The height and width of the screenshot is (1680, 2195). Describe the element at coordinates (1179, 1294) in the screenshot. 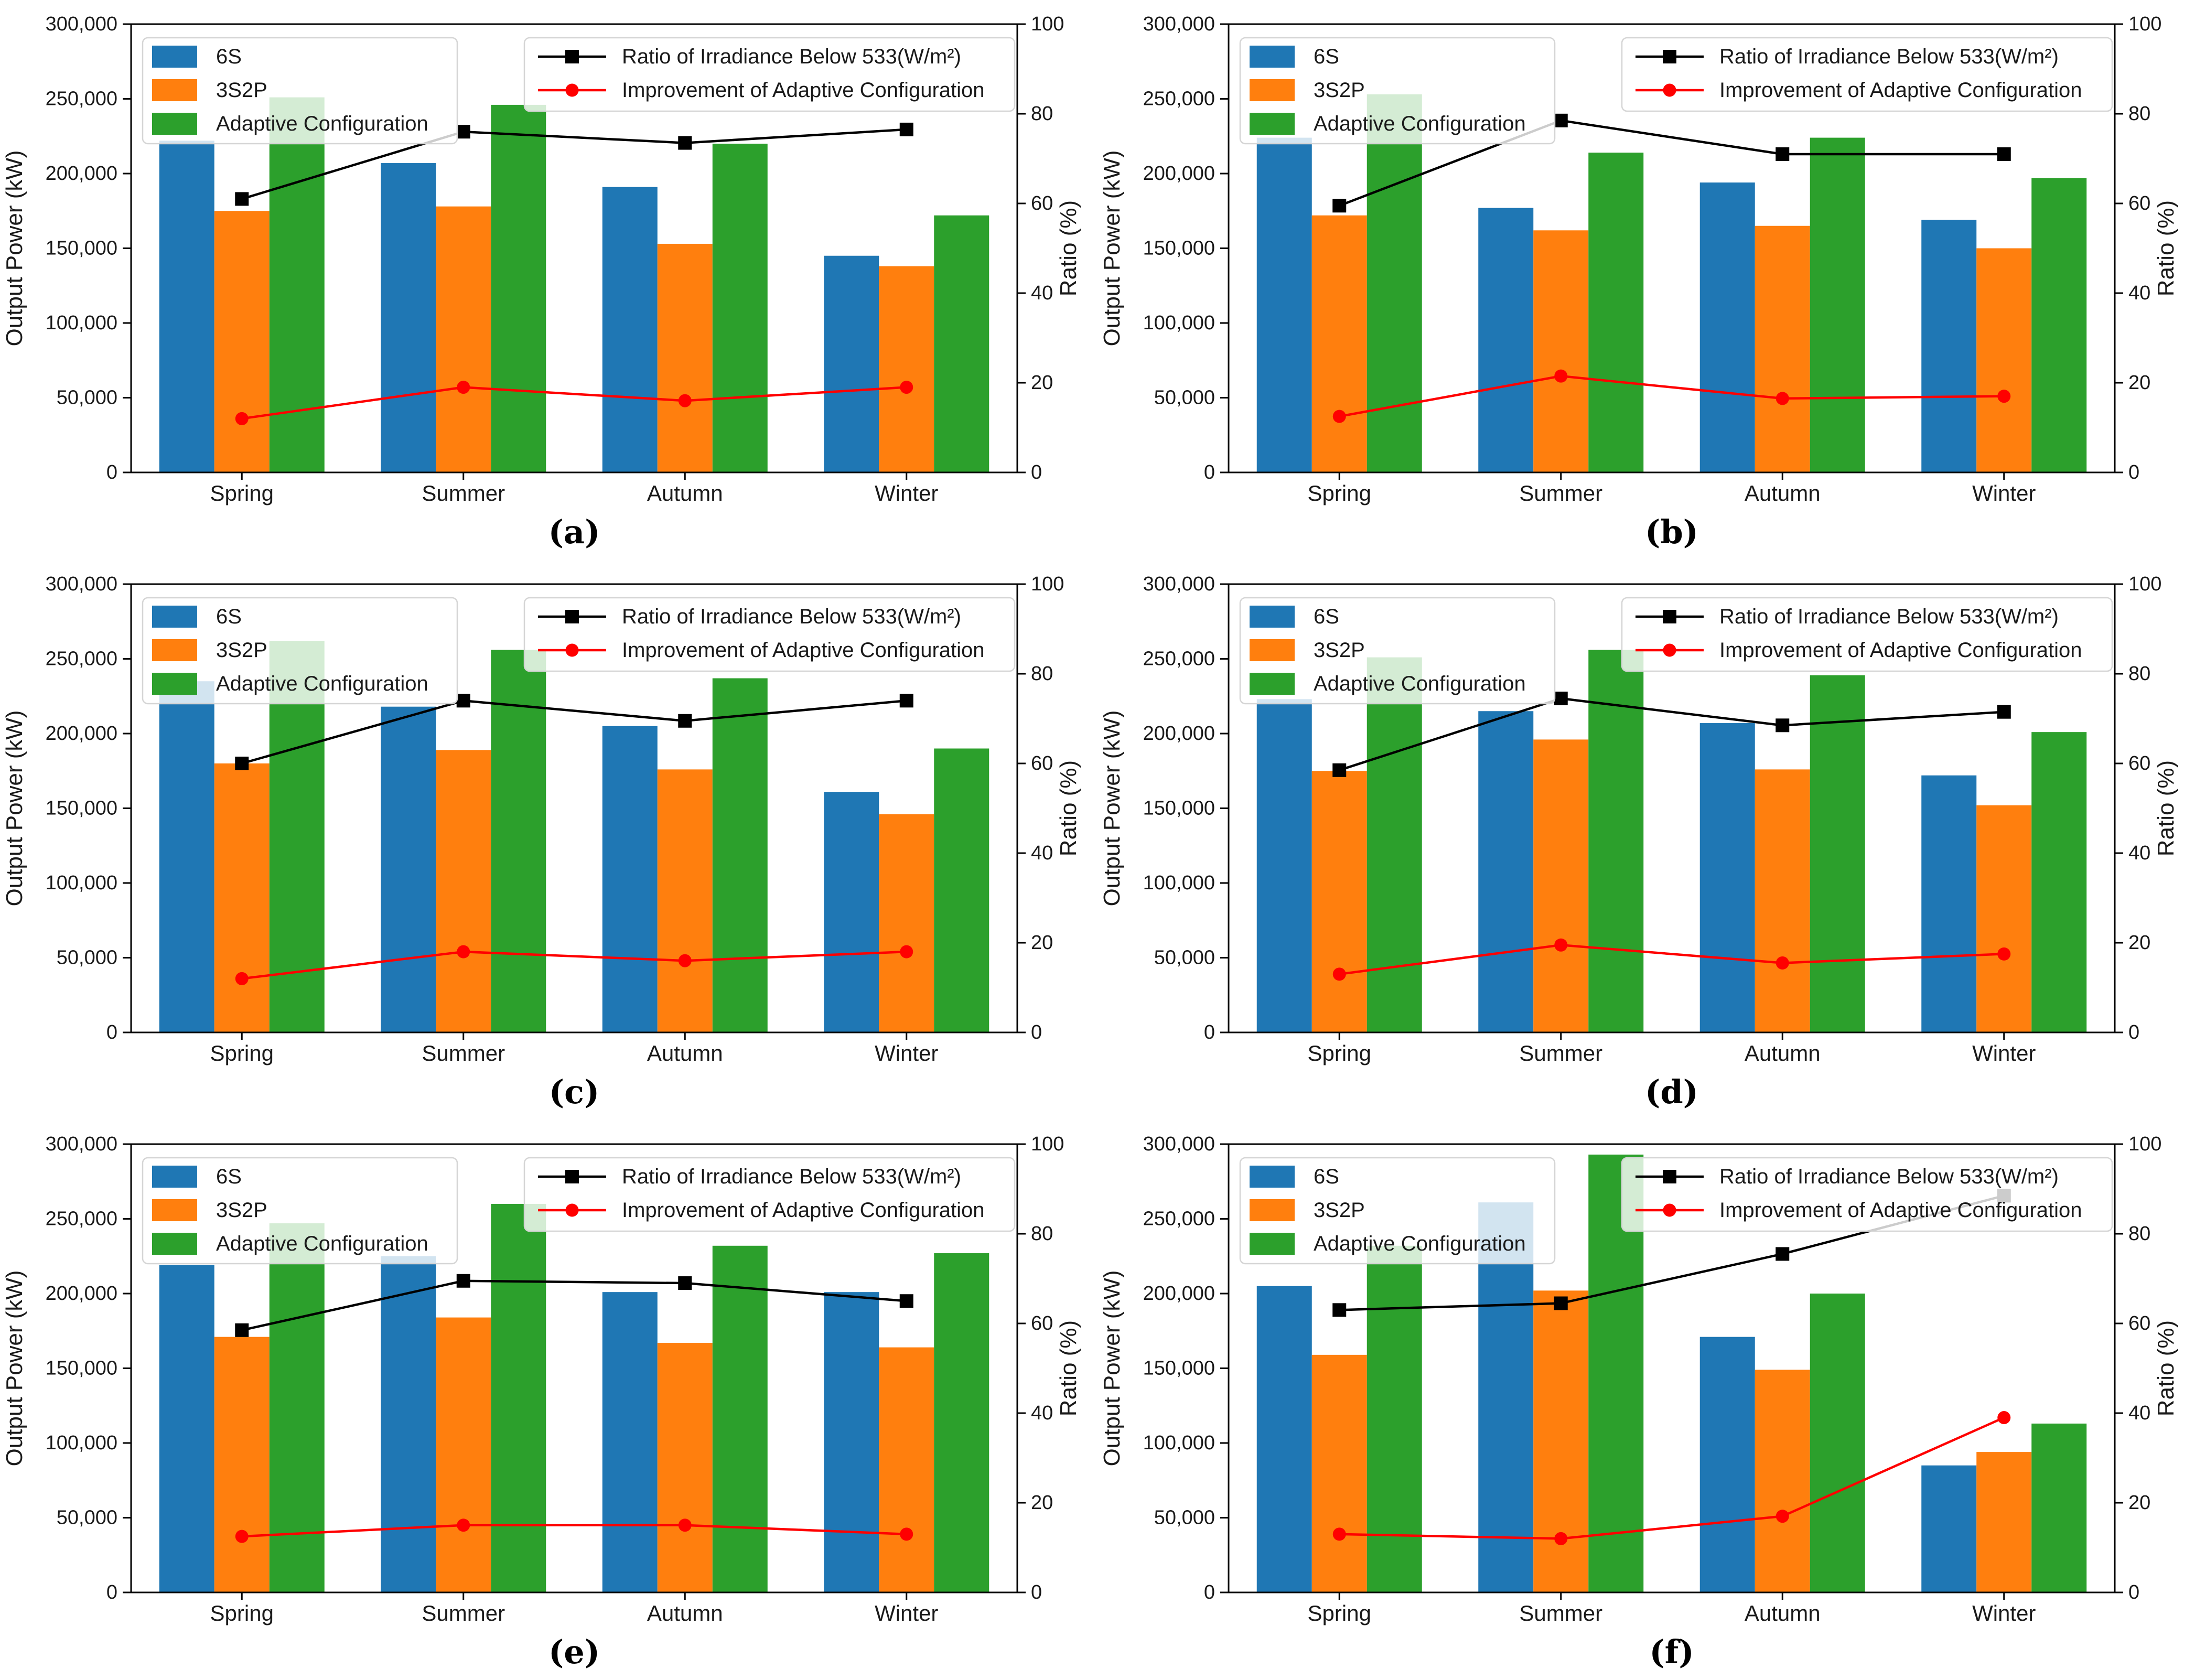

I see `y-axis-tick-label: 200,000` at that location.